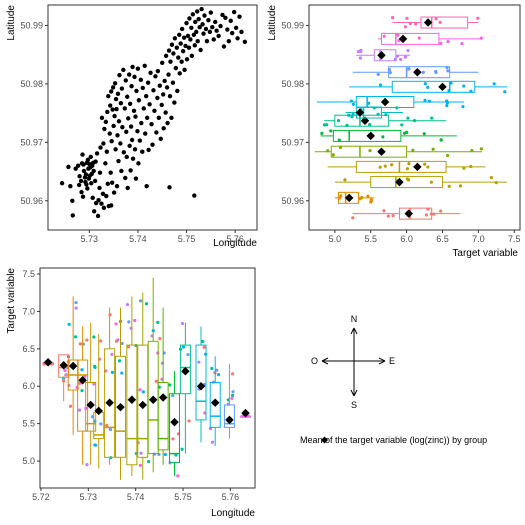  Describe the element at coordinates (292, 201) in the screenshot. I see `latitude-boxplot-y-tick-label: 50.96` at that location.